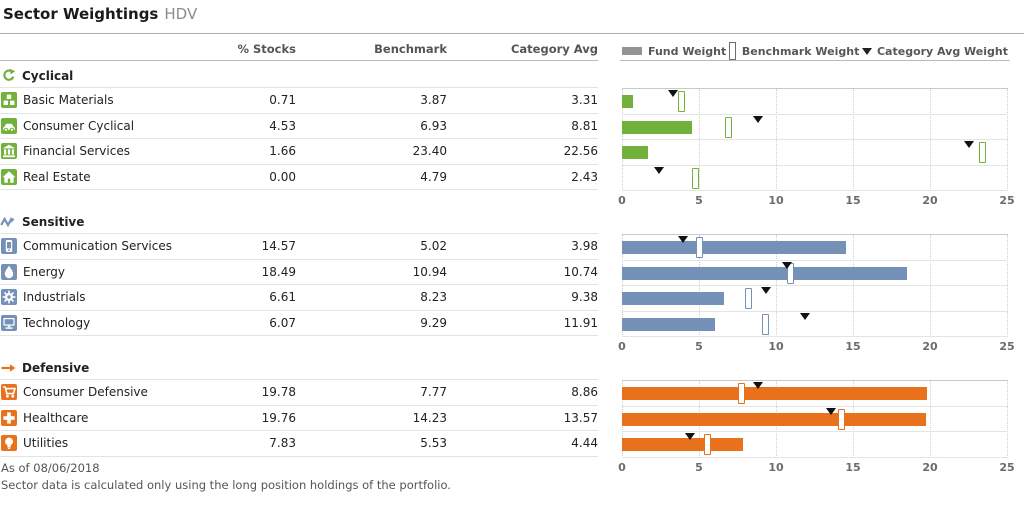  Describe the element at coordinates (79, 125) in the screenshot. I see `sector-label: Consumer Cyclical` at that location.